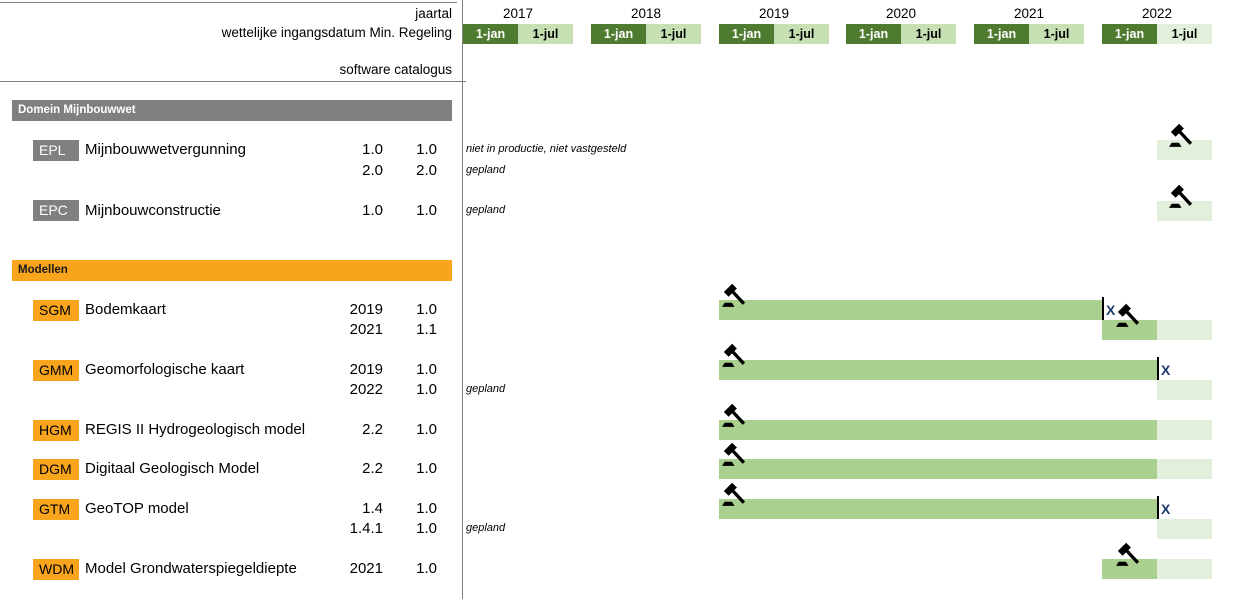 This screenshot has height=599, width=1250. What do you see at coordinates (172, 468) in the screenshot?
I see `row-name: Digitaal Geologisch Model` at bounding box center [172, 468].